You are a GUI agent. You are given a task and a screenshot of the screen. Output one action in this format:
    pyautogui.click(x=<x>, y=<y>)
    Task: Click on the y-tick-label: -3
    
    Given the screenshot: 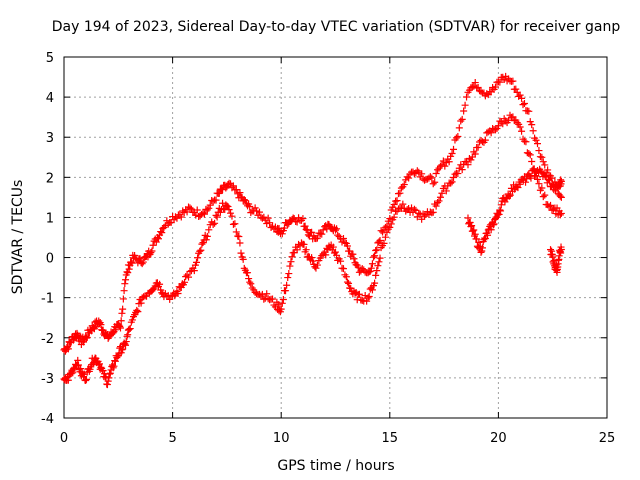 What is the action you would take?
    pyautogui.click(x=47, y=379)
    